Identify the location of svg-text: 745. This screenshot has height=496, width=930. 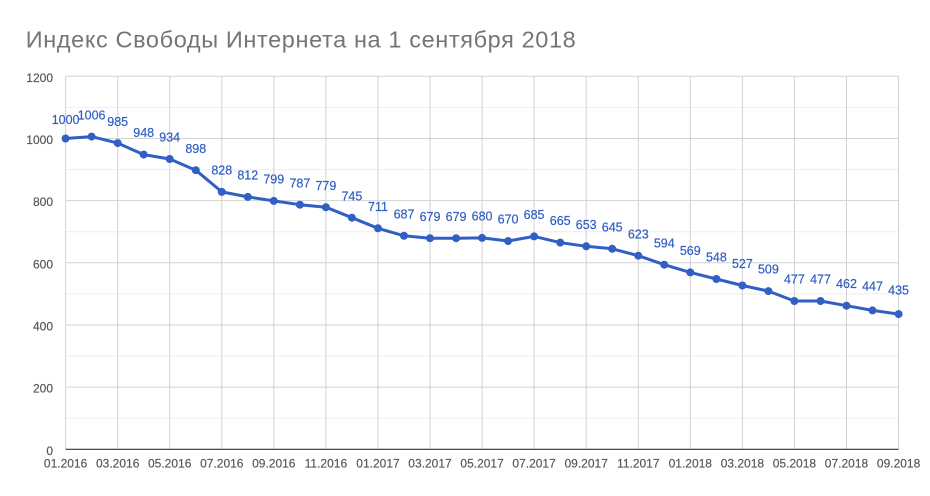
(351, 196).